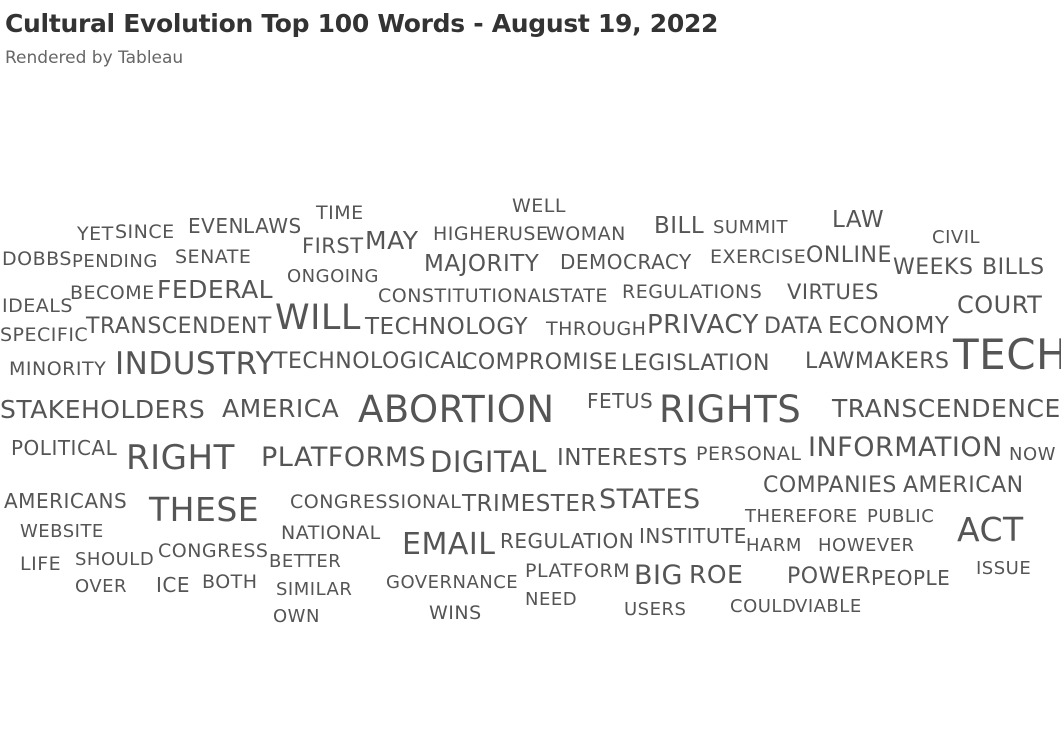 Image resolution: width=1061 pixels, height=737 pixels. Describe the element at coordinates (679, 225) in the screenshot. I see `word-bill: BILL` at that location.